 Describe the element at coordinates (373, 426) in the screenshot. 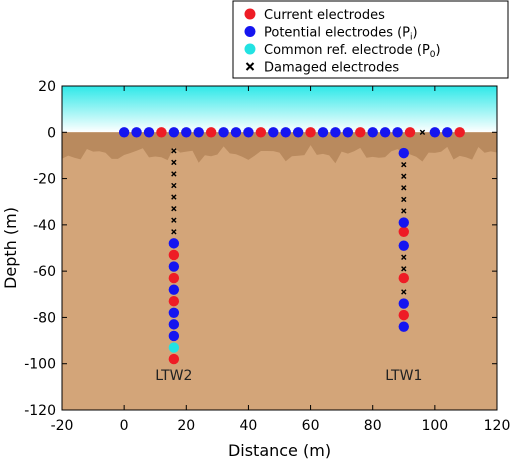

I see `x-tick-label: 80` at that location.